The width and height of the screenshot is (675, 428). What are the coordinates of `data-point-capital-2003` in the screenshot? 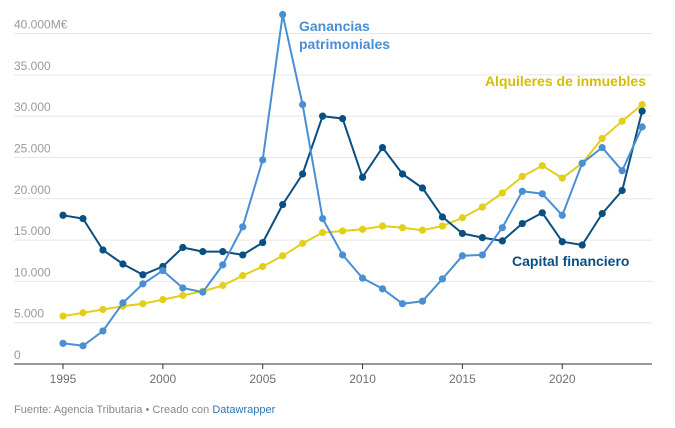 It's located at (223, 252).